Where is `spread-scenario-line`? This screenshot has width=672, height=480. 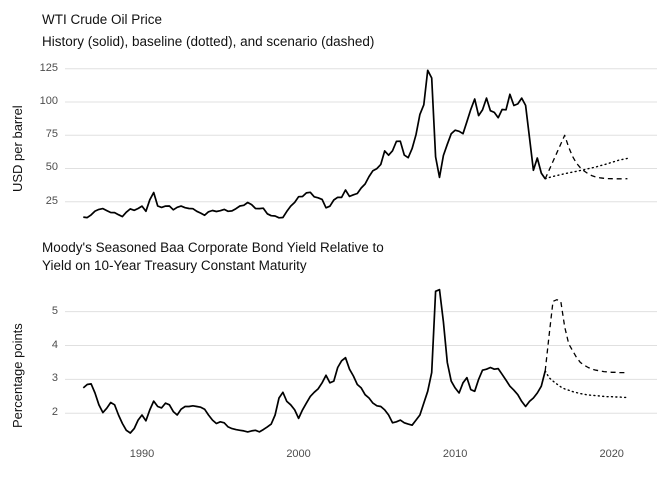
spread-scenario-line is located at coordinates (586, 336).